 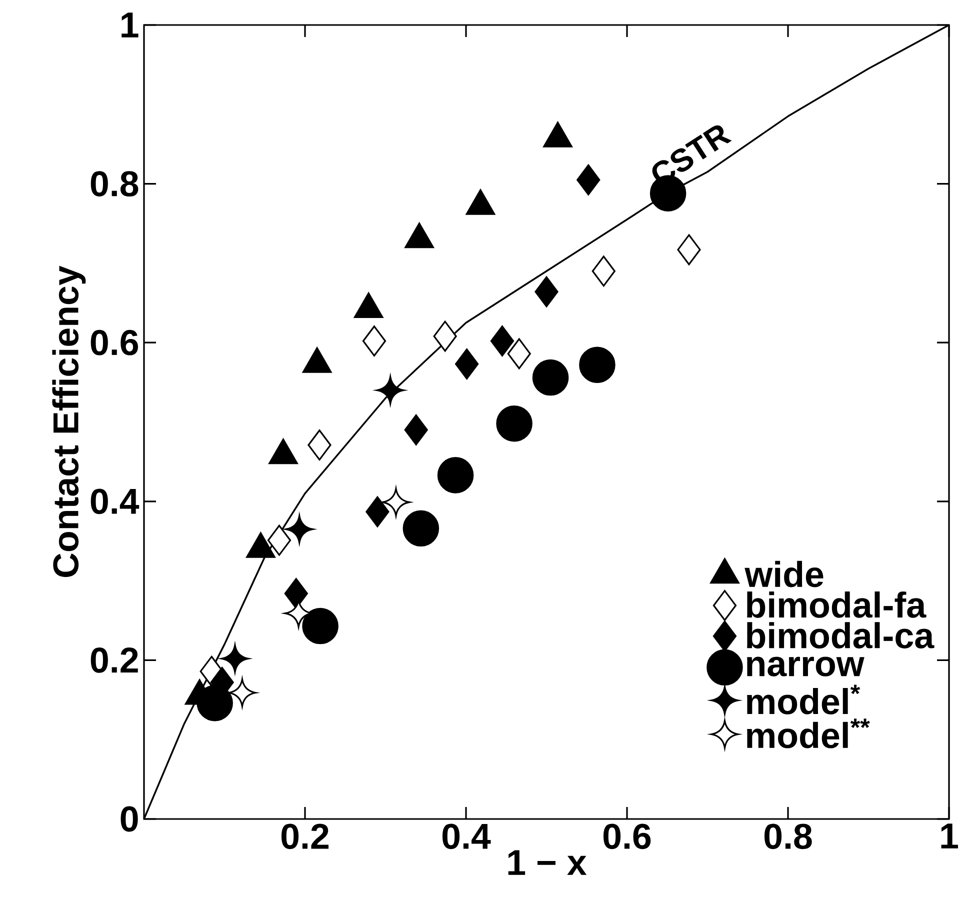 What do you see at coordinates (114, 343) in the screenshot?
I see `y-tick-label: 0.6` at bounding box center [114, 343].